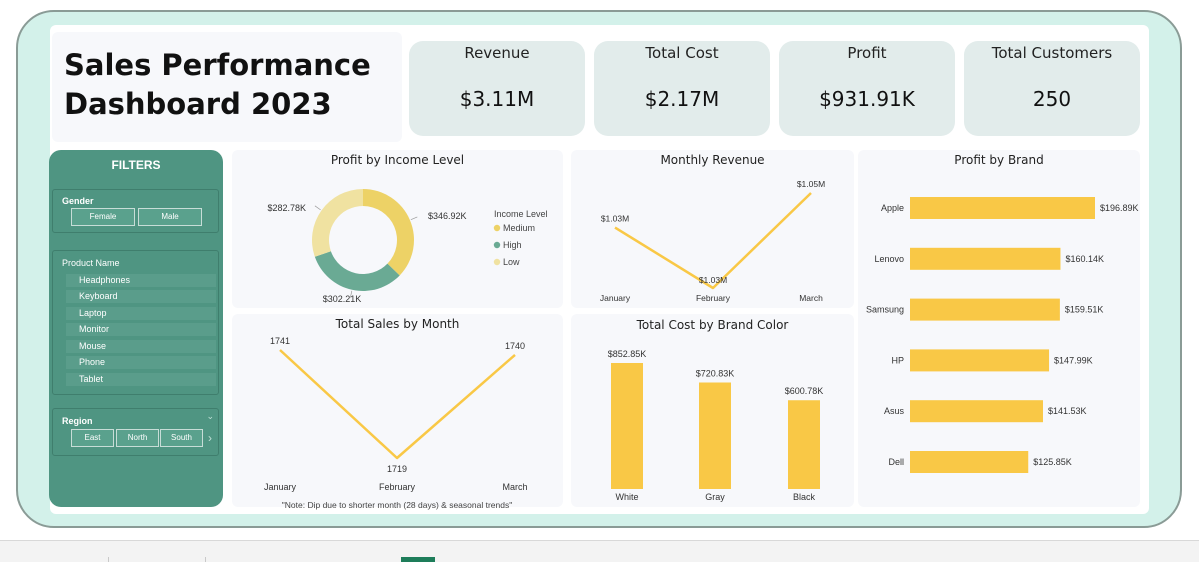 This screenshot has width=1199, height=562. What do you see at coordinates (141, 313) in the screenshot?
I see `product-option-laptop: Laptop` at bounding box center [141, 313].